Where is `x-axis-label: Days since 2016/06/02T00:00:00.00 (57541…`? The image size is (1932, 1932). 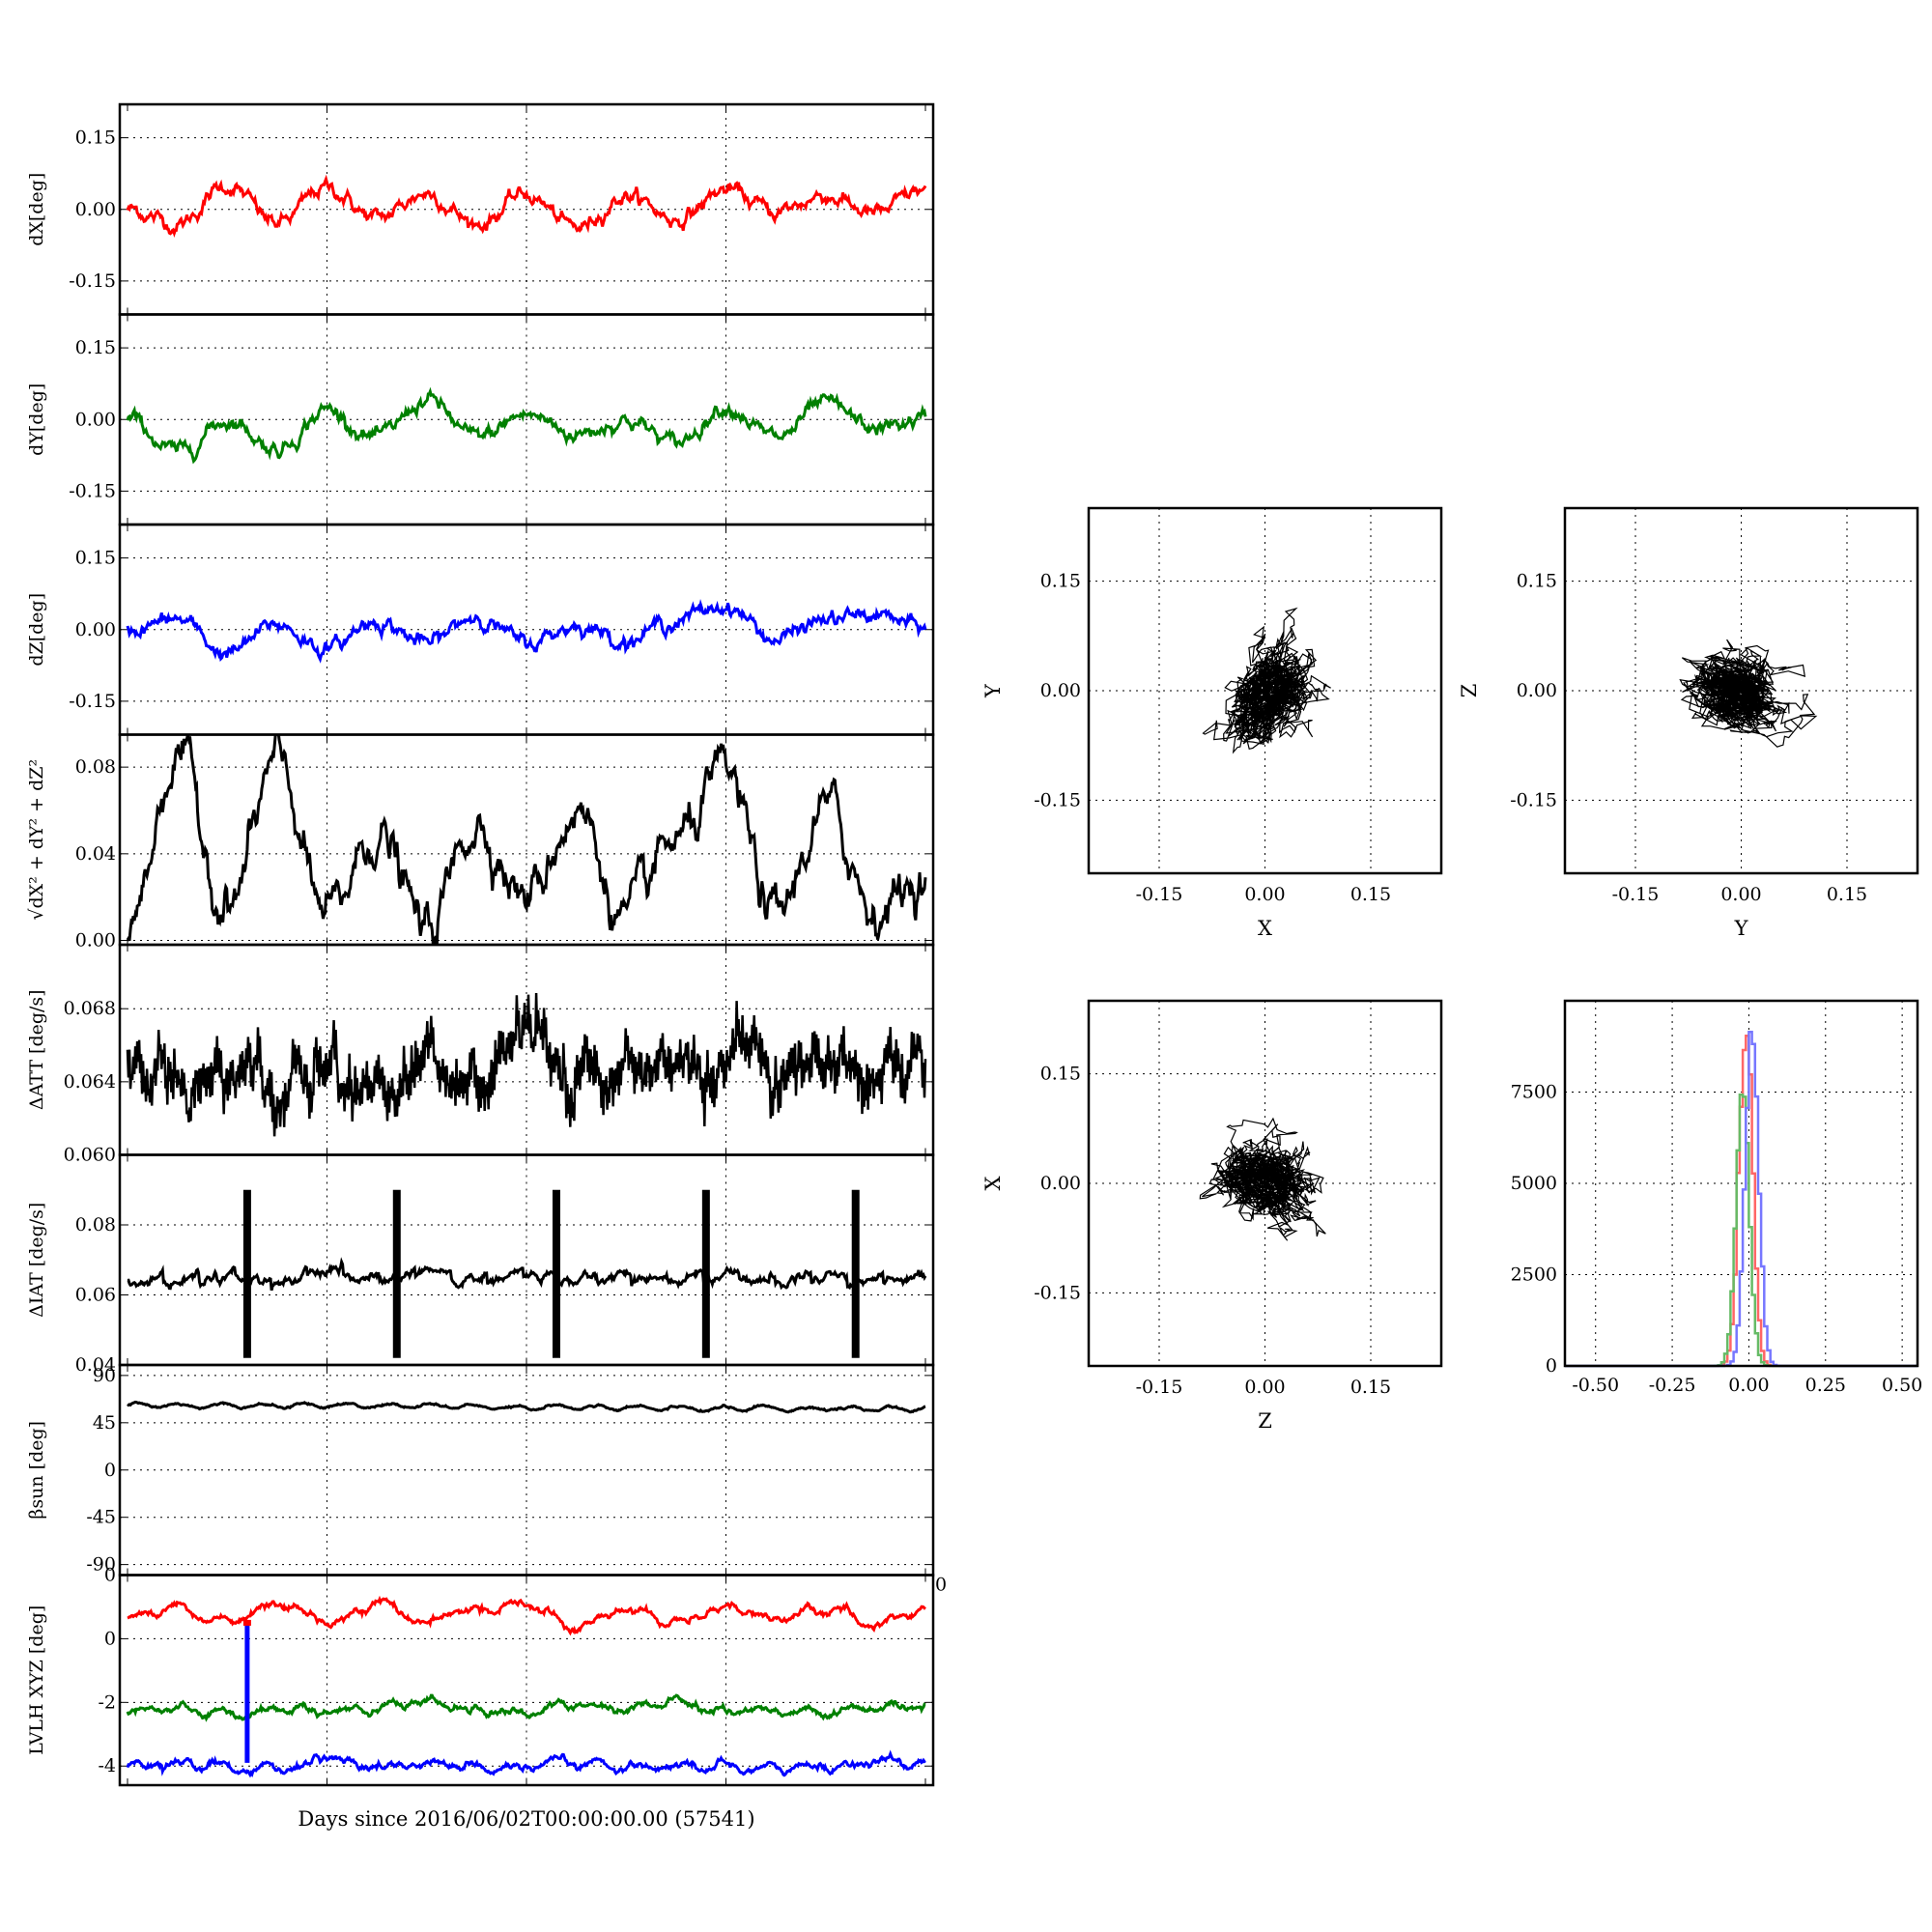 x-axis-label: Days since 2016/06/02T00:00:00.00 (57541… is located at coordinates (526, 1819).